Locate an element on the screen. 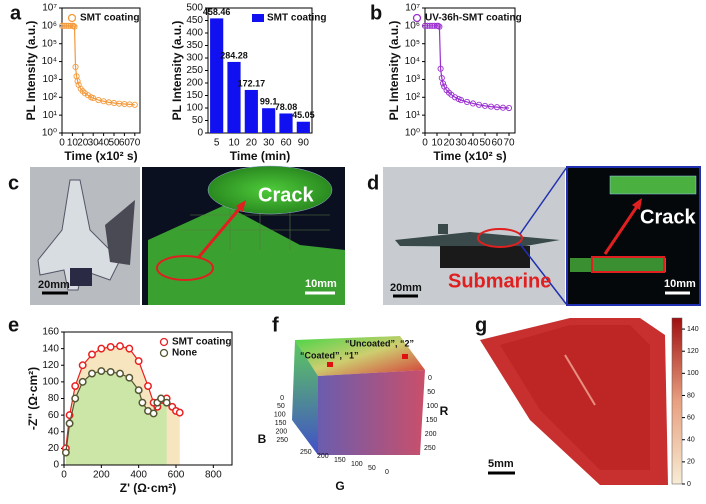  value-label: 45.05 is located at coordinates (303, 115).